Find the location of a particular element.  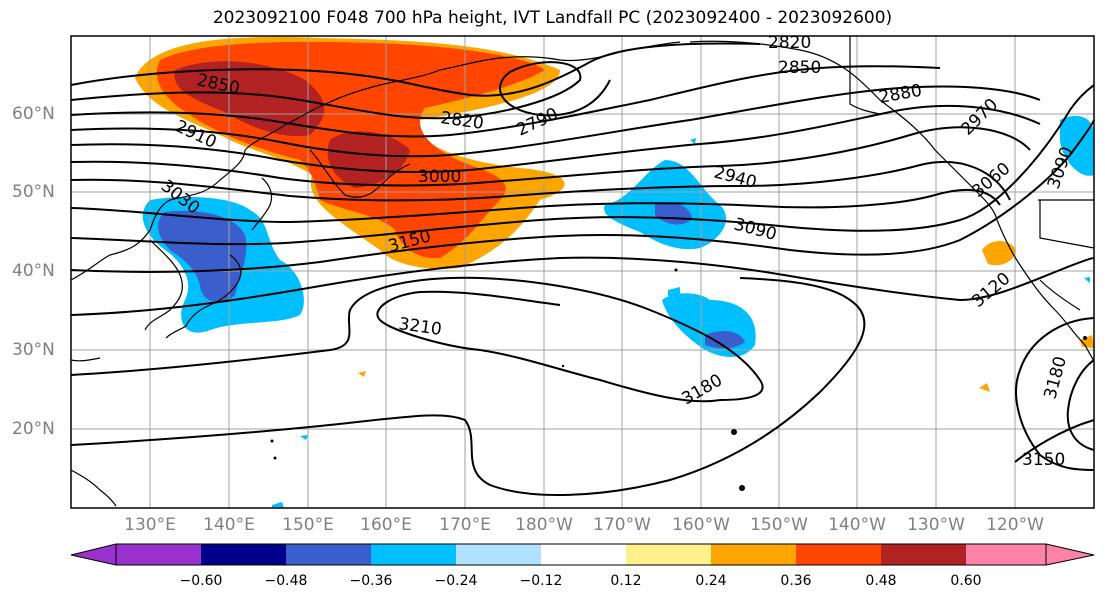

lon-label: 120°W is located at coordinates (1015, 525).